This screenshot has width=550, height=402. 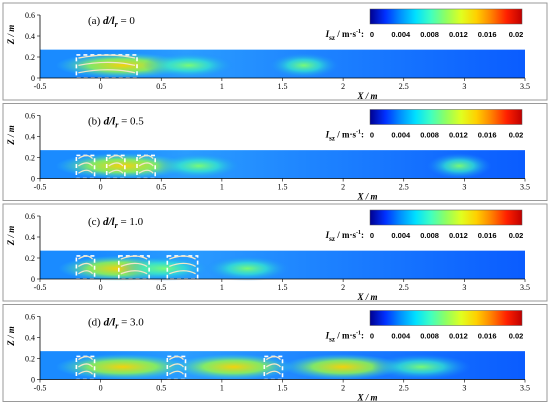 I want to click on panel-label-prefix: (d), so click(x=96, y=323).